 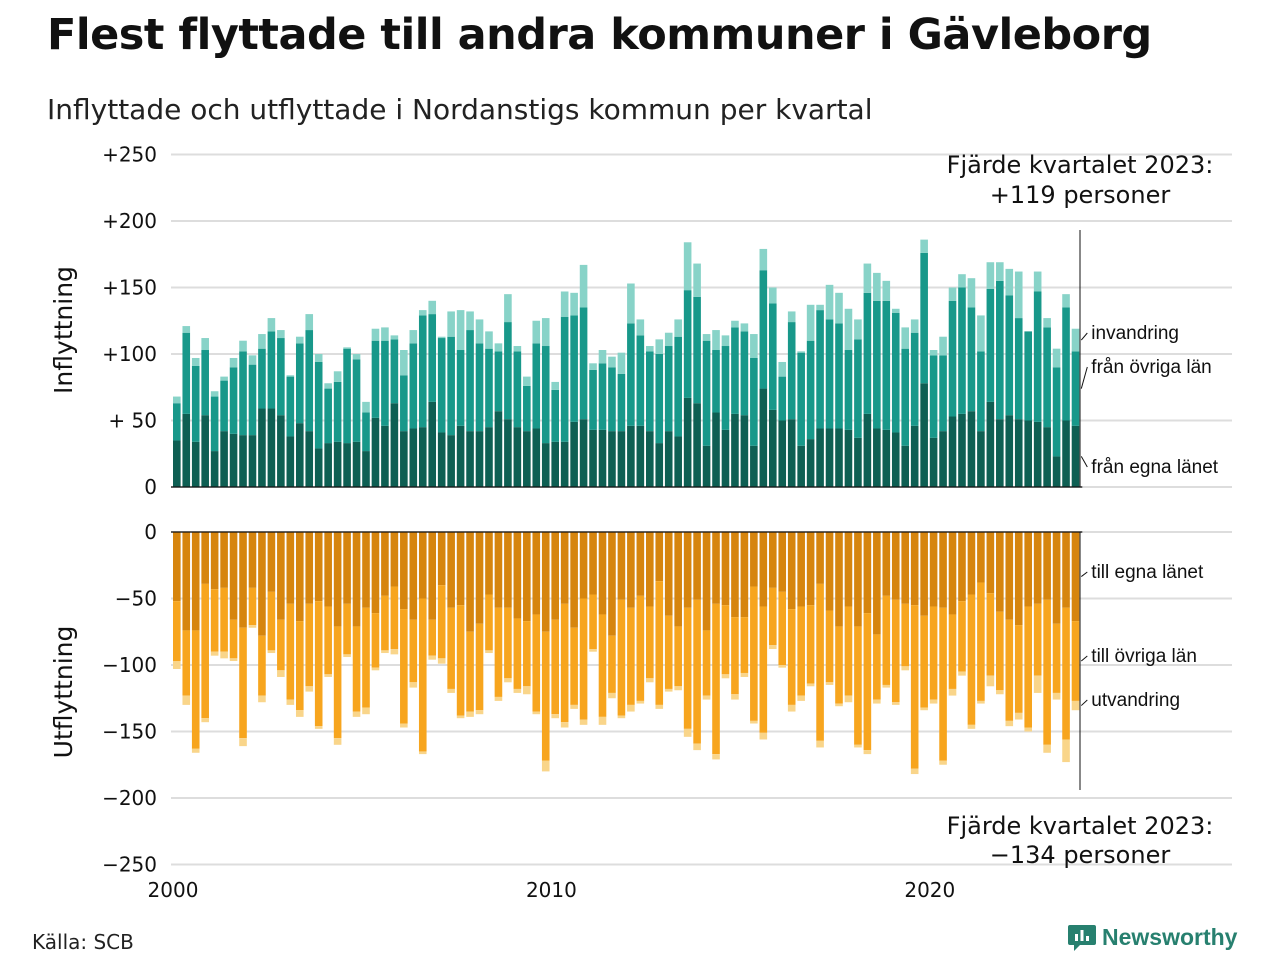 What do you see at coordinates (1147, 572) in the screenshot?
I see `legend-label: till egna länet` at bounding box center [1147, 572].